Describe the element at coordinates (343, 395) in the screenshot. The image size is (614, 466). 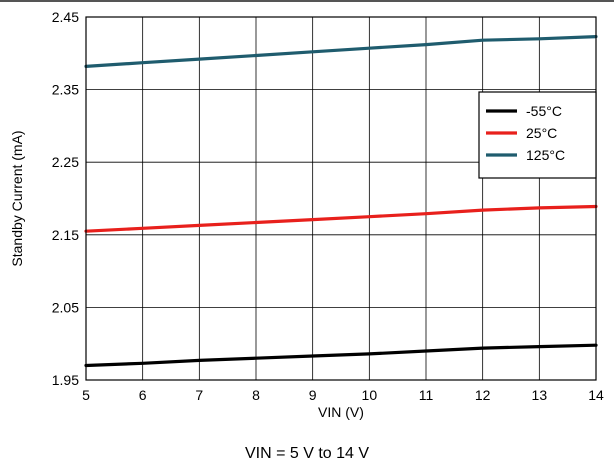
I see `x-tick-labels: 5 6 7 8 9 10 11 12 13 14` at that location.